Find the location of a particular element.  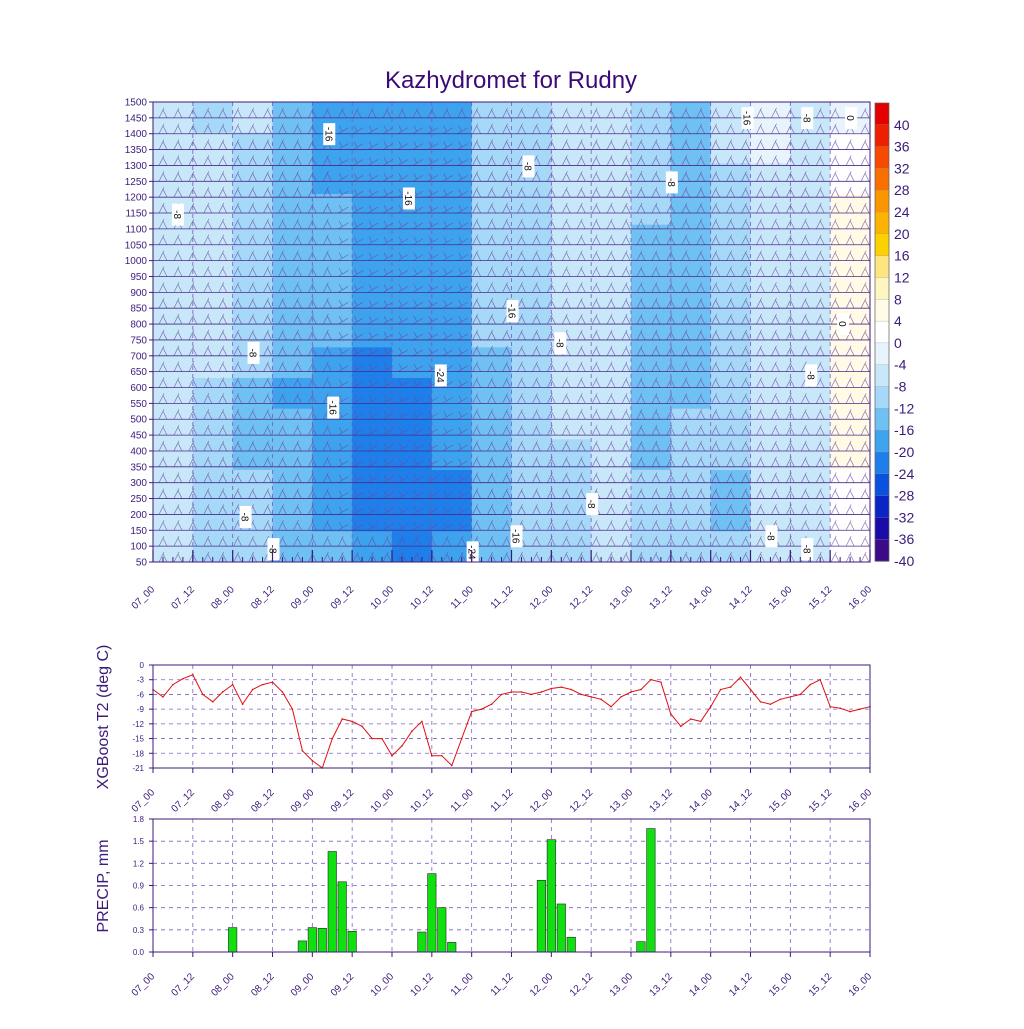

x-tick-label: 07_00 is located at coordinates (144, 598).